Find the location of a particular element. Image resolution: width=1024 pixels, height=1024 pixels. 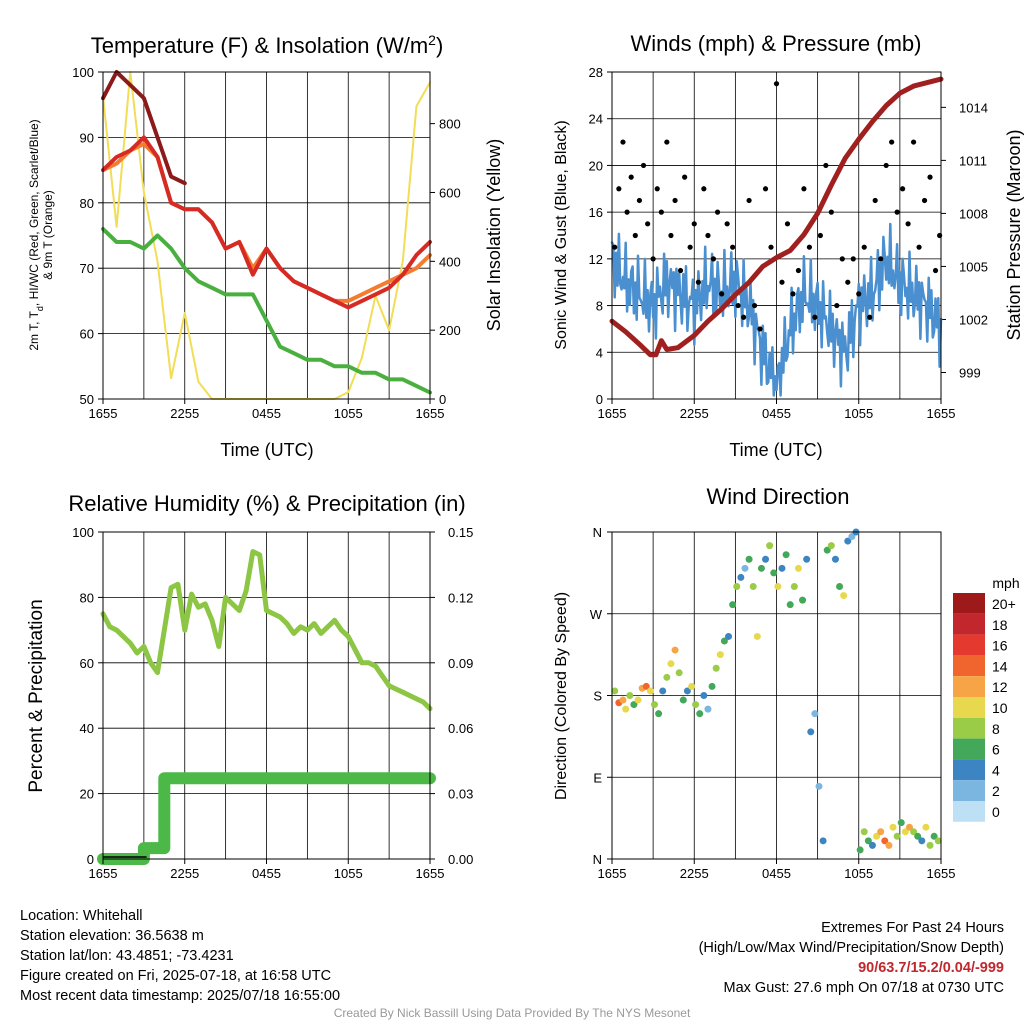

temperature-ytick-label: 50 is located at coordinates (87, 399).